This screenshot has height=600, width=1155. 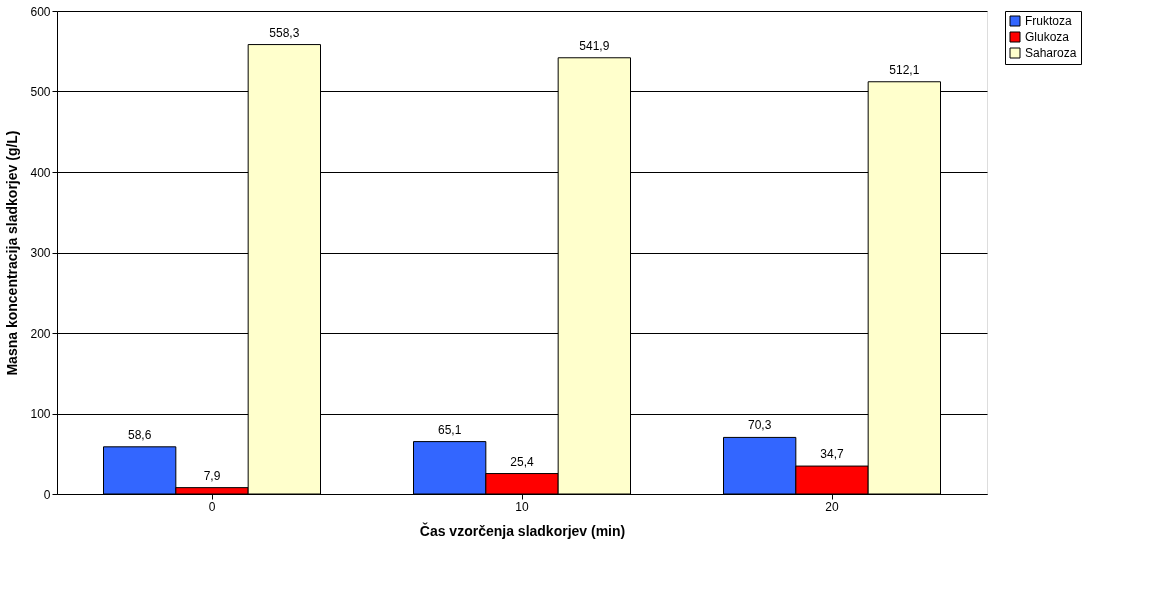 What do you see at coordinates (40, 253) in the screenshot?
I see `y-tick-label: 300` at bounding box center [40, 253].